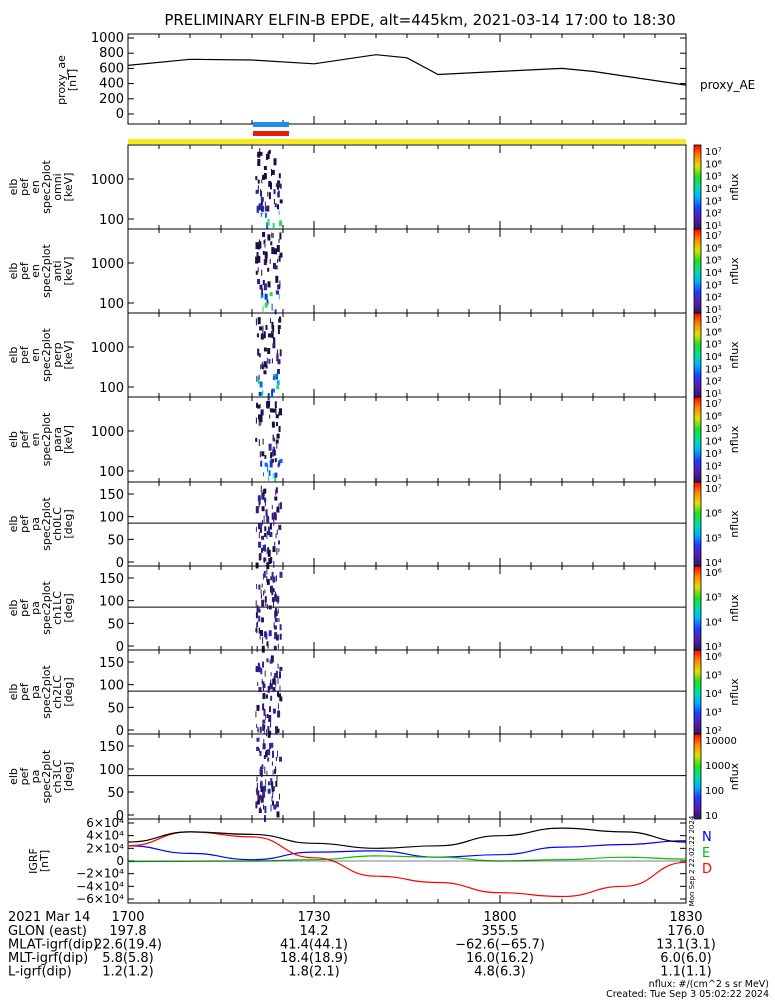  I want to click on ytick-label: 50, so click(115, 793).